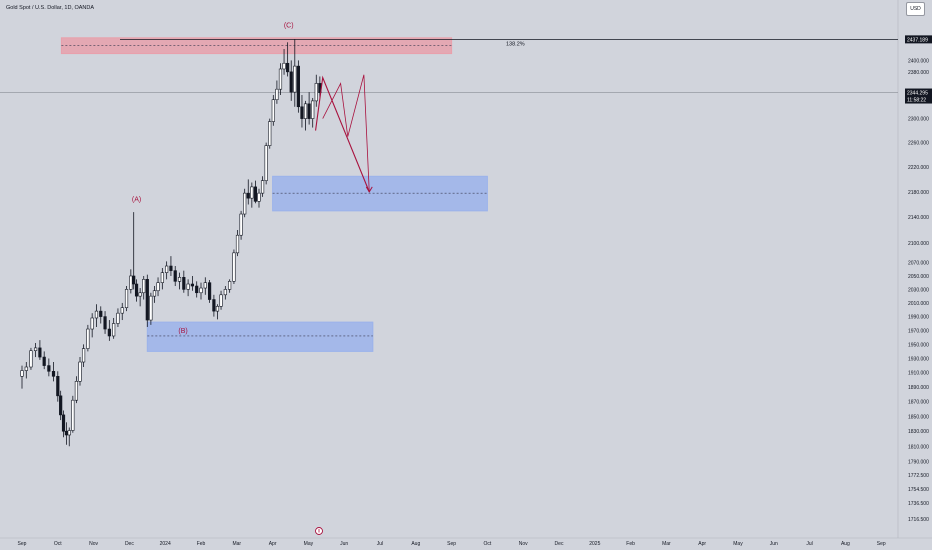  Describe the element at coordinates (918, 331) in the screenshot. I see `y-tick-label: 1970.000` at that location.